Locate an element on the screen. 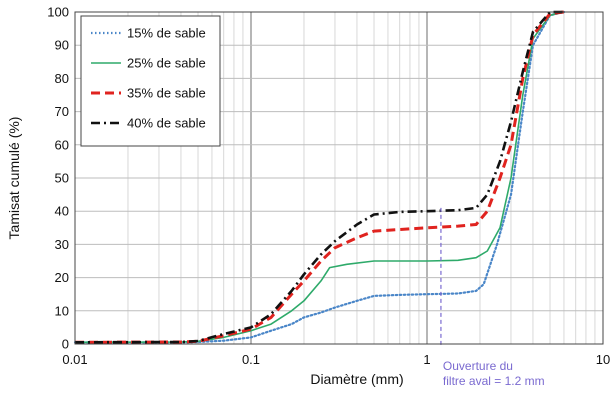 Image resolution: width=614 pixels, height=394 pixels. y-tick-labels: 0 10 20 30 40 50 60 70 80 90 100 is located at coordinates (58, 178).